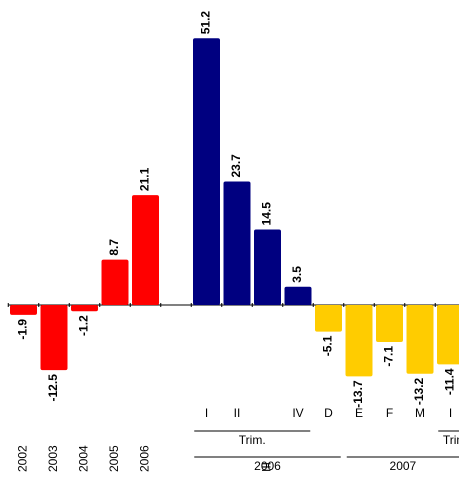 The image size is (459, 477). What do you see at coordinates (53, 458) in the screenshot?
I see `x-tick-label: 2003` at bounding box center [53, 458].